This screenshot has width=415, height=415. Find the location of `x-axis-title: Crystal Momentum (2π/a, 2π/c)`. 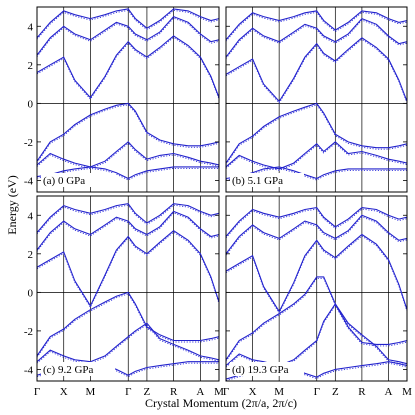

x-axis-title: Crystal Momentum (2π/a, 2π/c) is located at coordinates (221, 403).